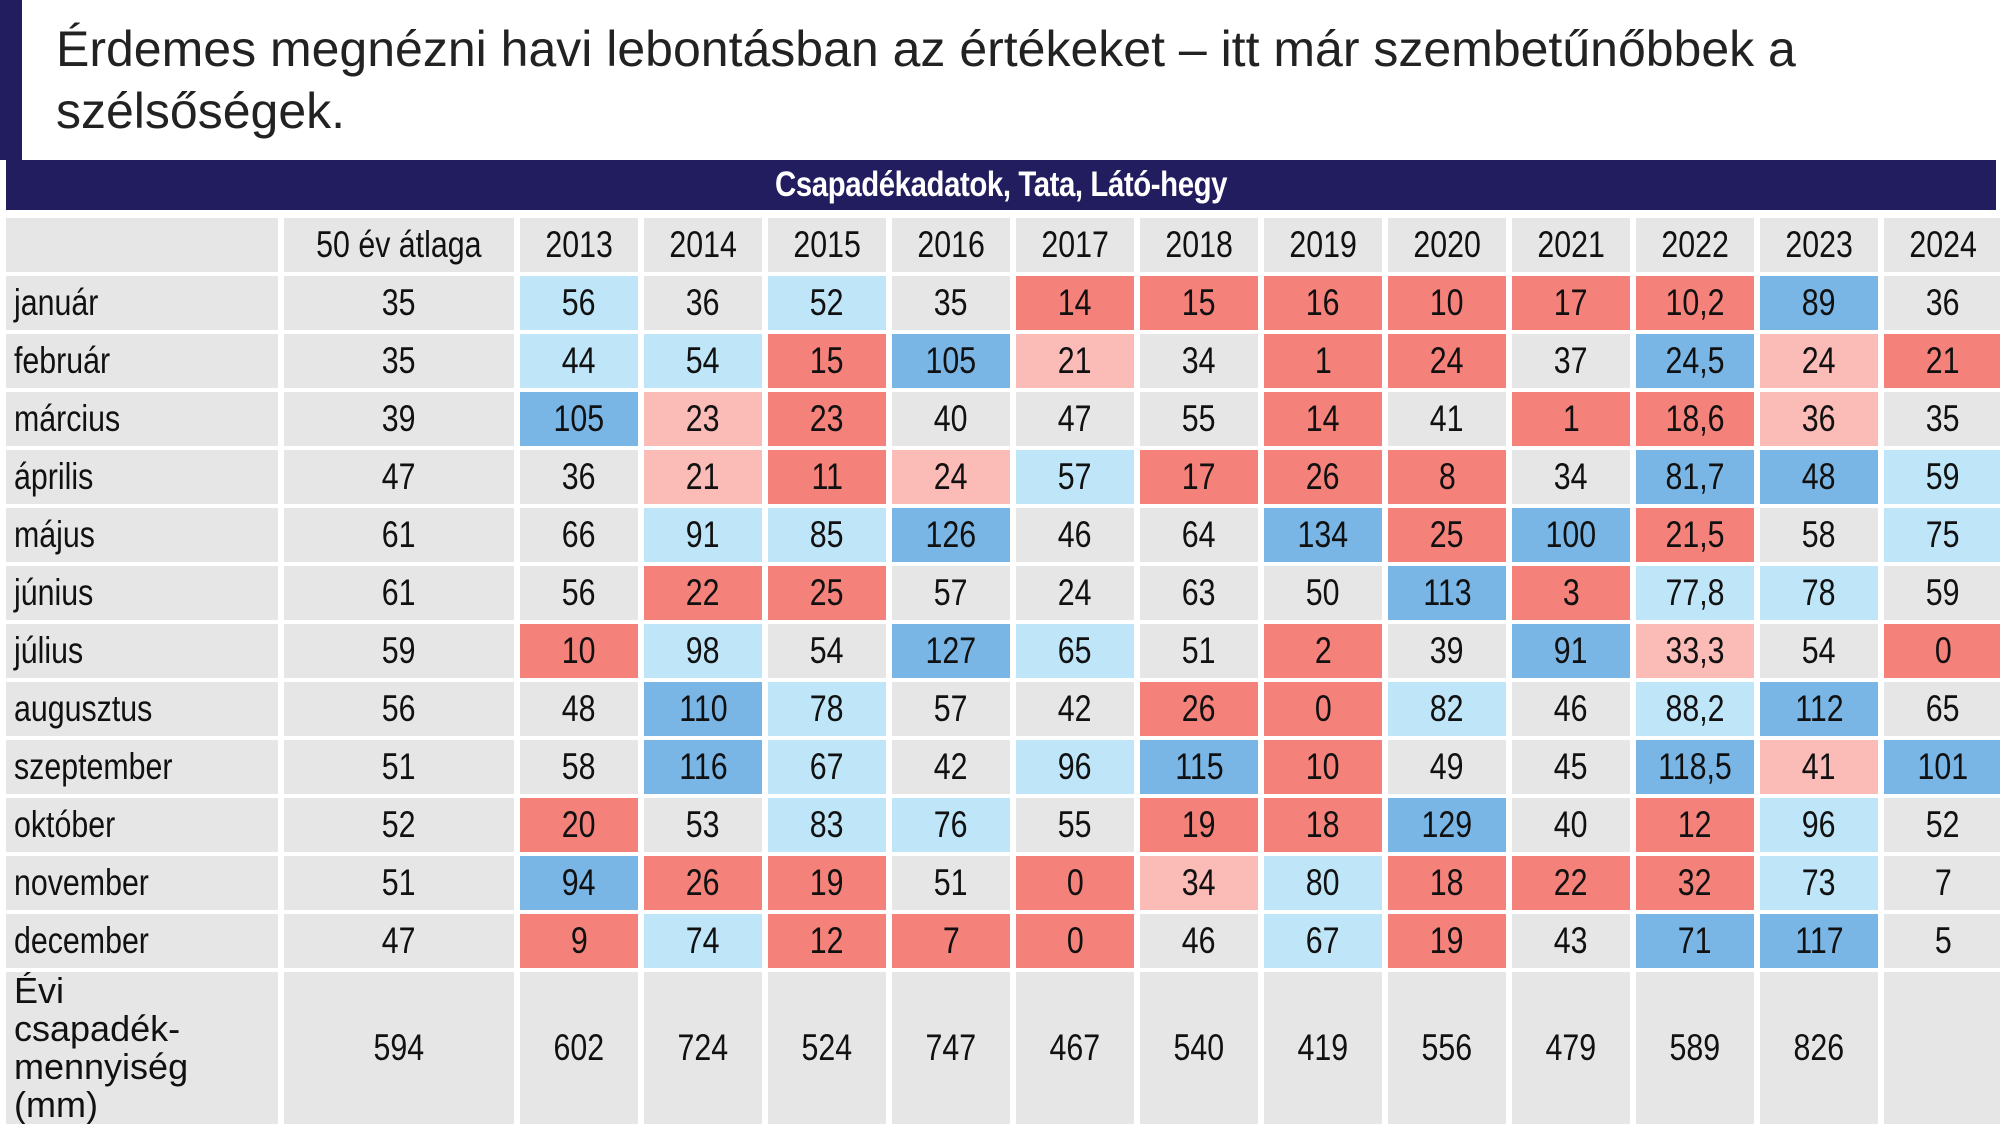 This screenshot has width=2000, height=1128. What do you see at coordinates (56, 302) in the screenshot?
I see `row-label-text: január` at bounding box center [56, 302].